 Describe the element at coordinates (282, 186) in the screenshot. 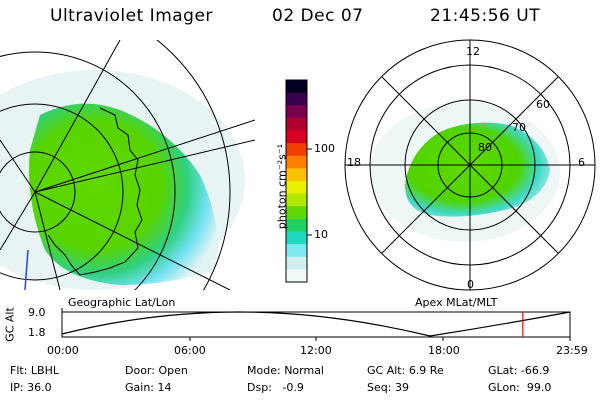

I see `colorbar-unit-label: photon cm⁻²s⁻¹` at that location.